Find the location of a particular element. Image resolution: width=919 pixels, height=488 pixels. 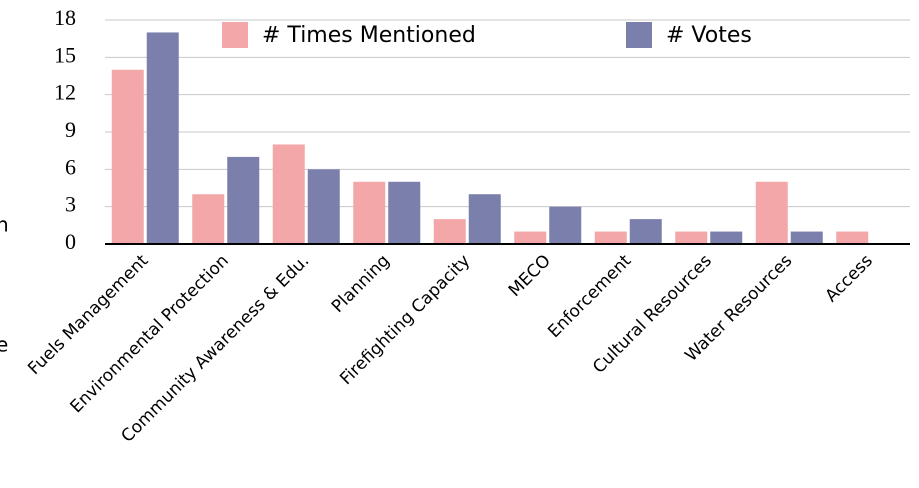

x-tick-label: Firefighting Capacity is located at coordinates (405, 320).